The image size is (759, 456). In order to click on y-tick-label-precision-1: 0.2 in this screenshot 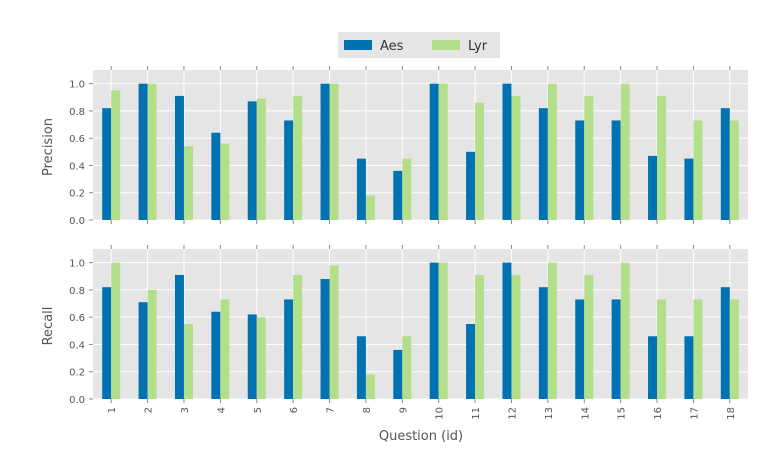, I will do `click(77, 194)`.